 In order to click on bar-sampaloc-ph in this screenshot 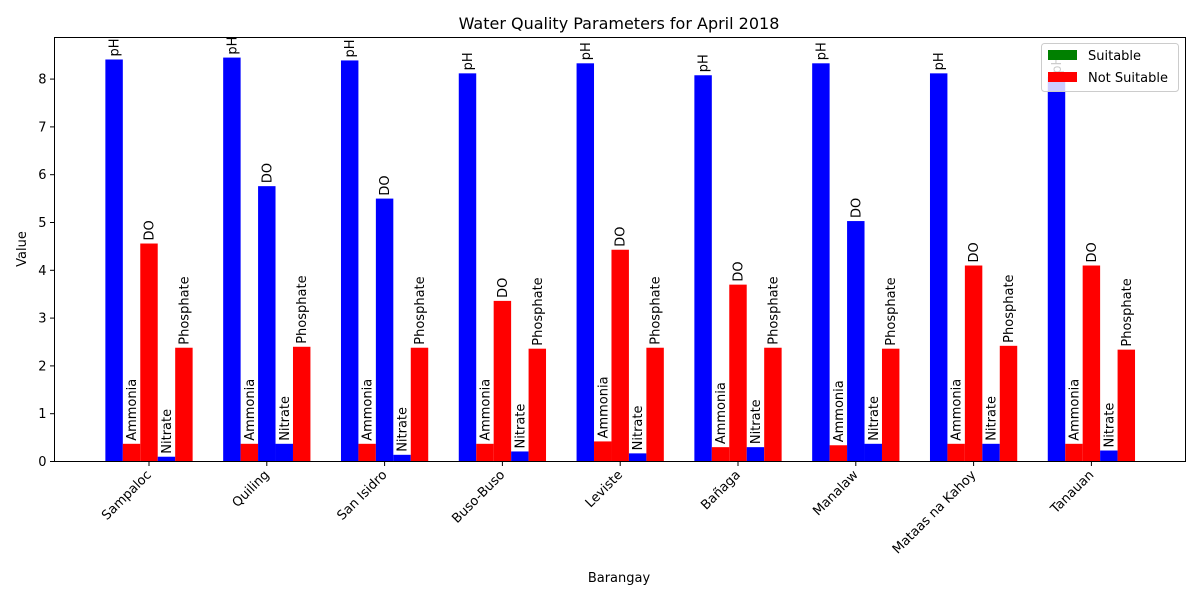, I will do `click(114, 260)`.